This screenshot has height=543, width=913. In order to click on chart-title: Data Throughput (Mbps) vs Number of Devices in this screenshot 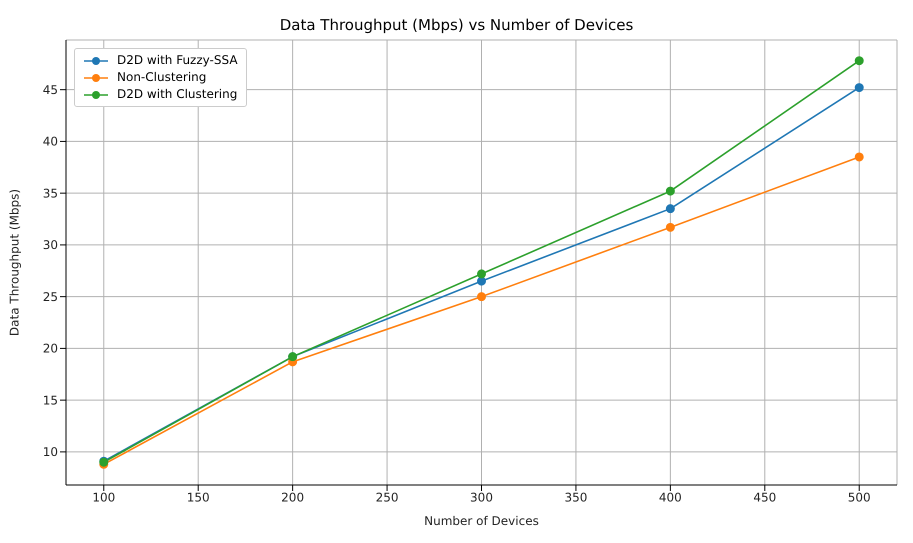, I will do `click(456, 25)`.